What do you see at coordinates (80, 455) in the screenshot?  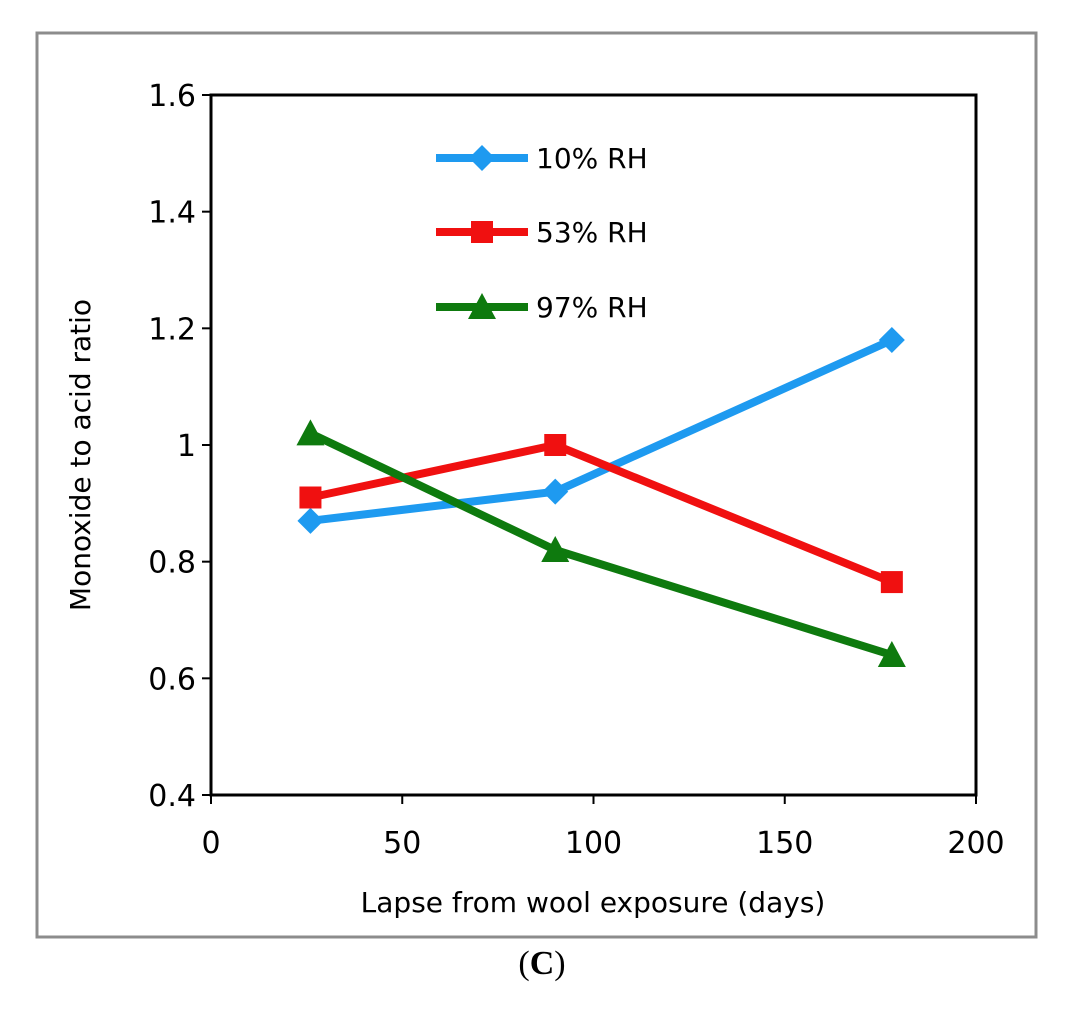 I see `y-axis-title: Monoxide to acid ratio` at bounding box center [80, 455].